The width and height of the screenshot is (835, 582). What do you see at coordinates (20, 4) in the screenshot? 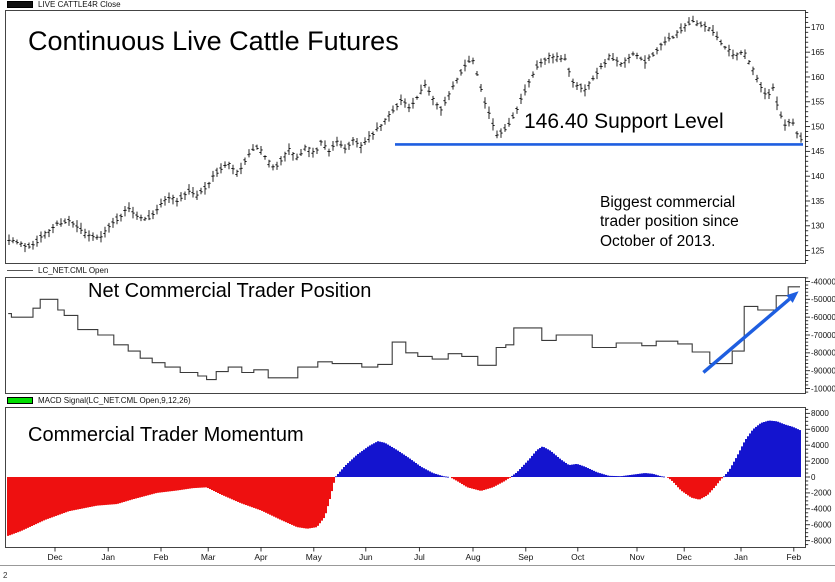
I see `price-series-swatch-icon` at bounding box center [20, 4].